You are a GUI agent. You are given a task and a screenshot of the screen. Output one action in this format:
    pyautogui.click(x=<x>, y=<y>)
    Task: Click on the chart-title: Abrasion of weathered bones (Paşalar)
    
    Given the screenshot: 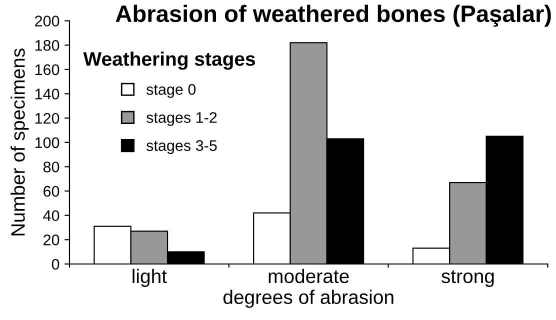 What is the action you would take?
    pyautogui.click(x=333, y=15)
    